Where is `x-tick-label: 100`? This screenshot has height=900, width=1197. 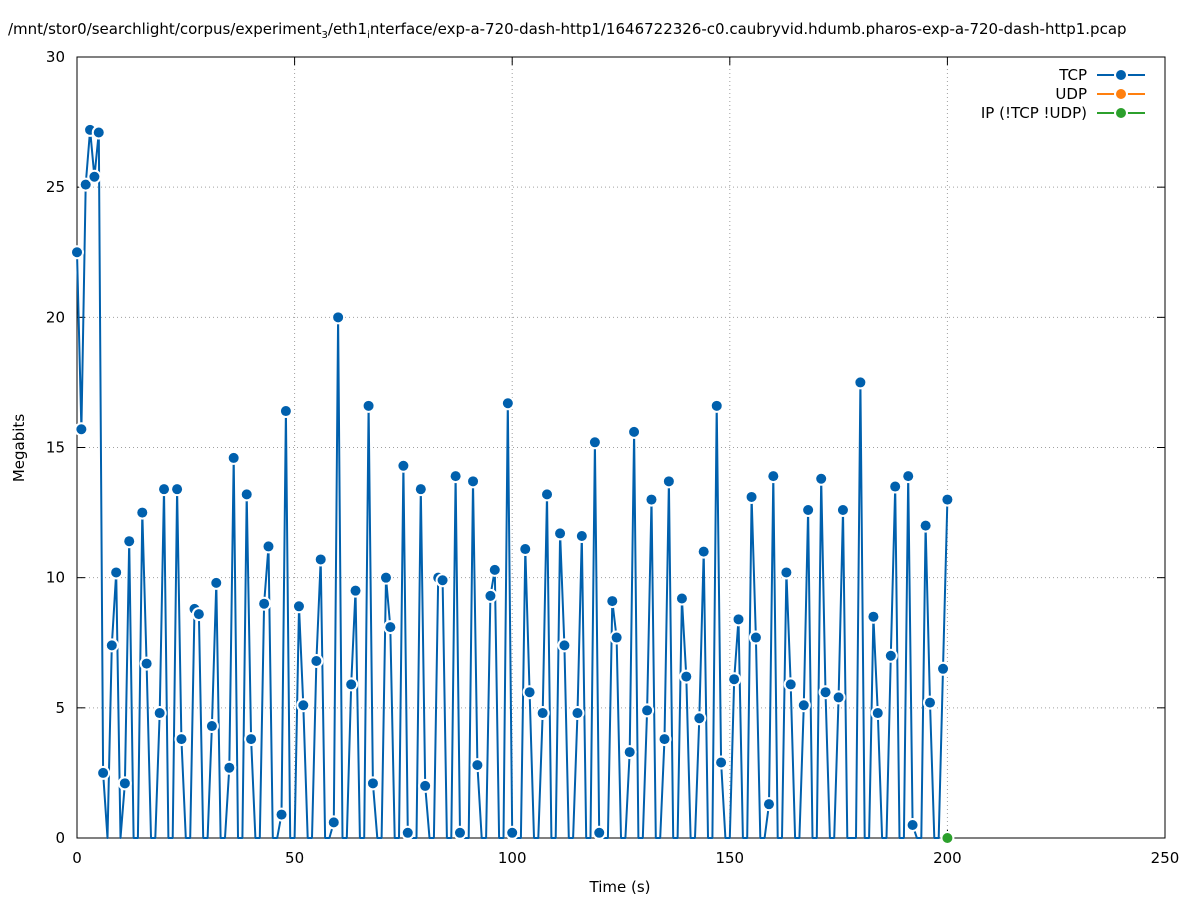
x-tick-label: 100 is located at coordinates (512, 858).